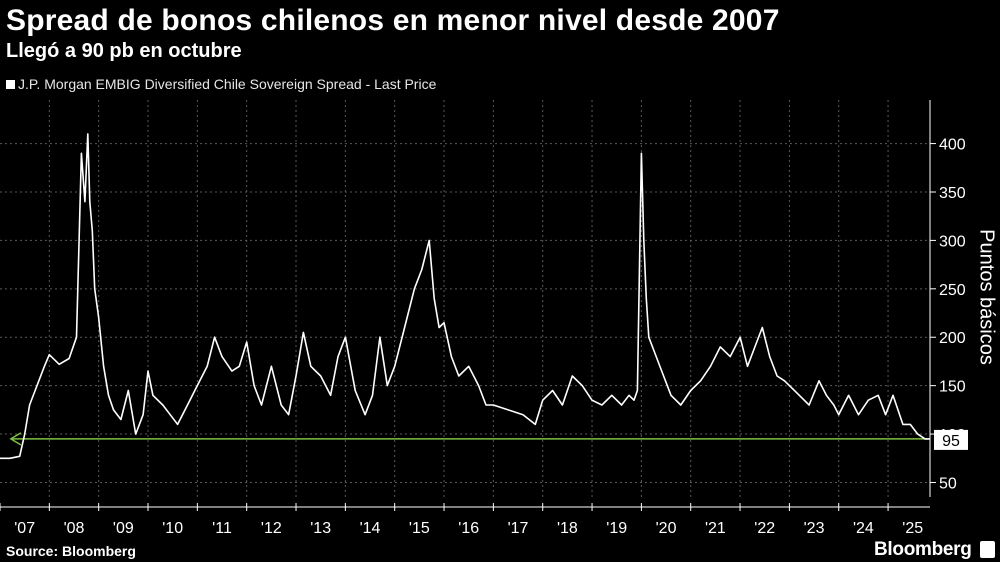 The width and height of the screenshot is (1000, 562). Describe the element at coordinates (952, 145) in the screenshot. I see `y-tick-label: 400` at that location.